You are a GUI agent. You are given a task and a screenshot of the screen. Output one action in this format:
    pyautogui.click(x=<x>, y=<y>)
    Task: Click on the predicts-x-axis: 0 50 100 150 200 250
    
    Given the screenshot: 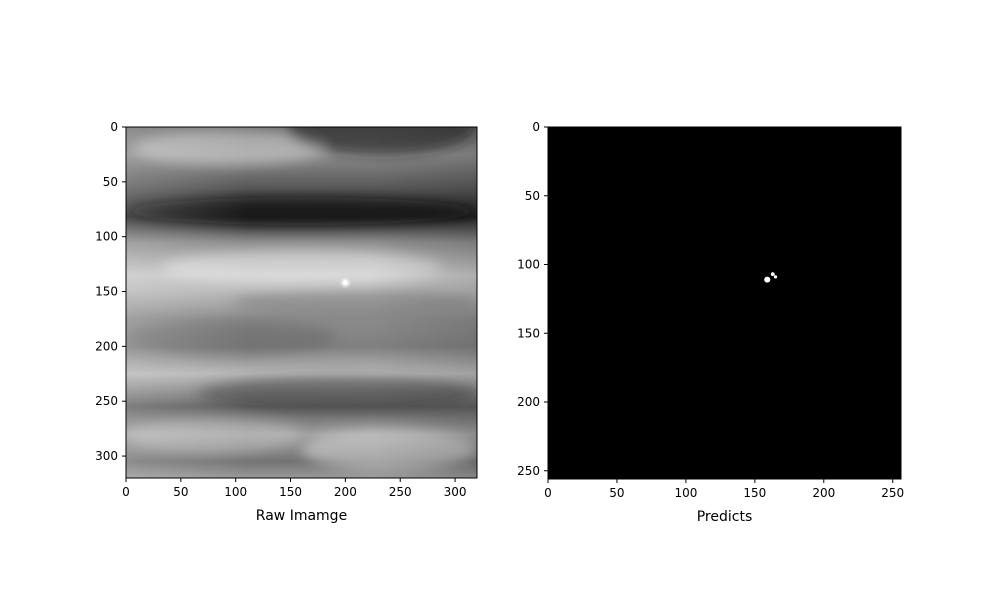 What is the action you would take?
    pyautogui.click(x=724, y=489)
    